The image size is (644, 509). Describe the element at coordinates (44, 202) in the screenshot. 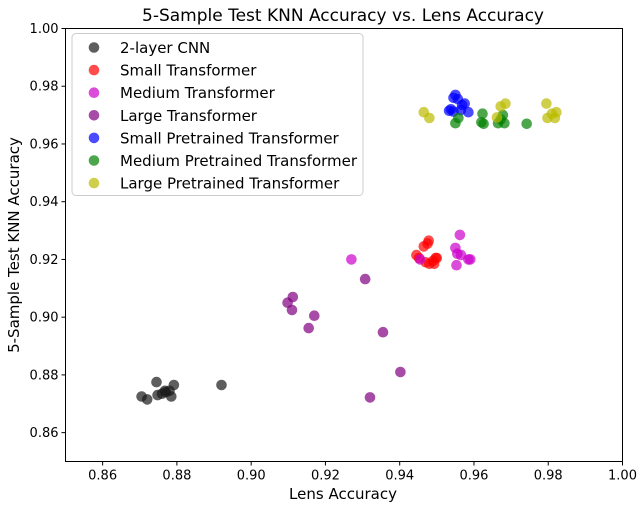

I see `y-tick-label: 0.94` at that location.